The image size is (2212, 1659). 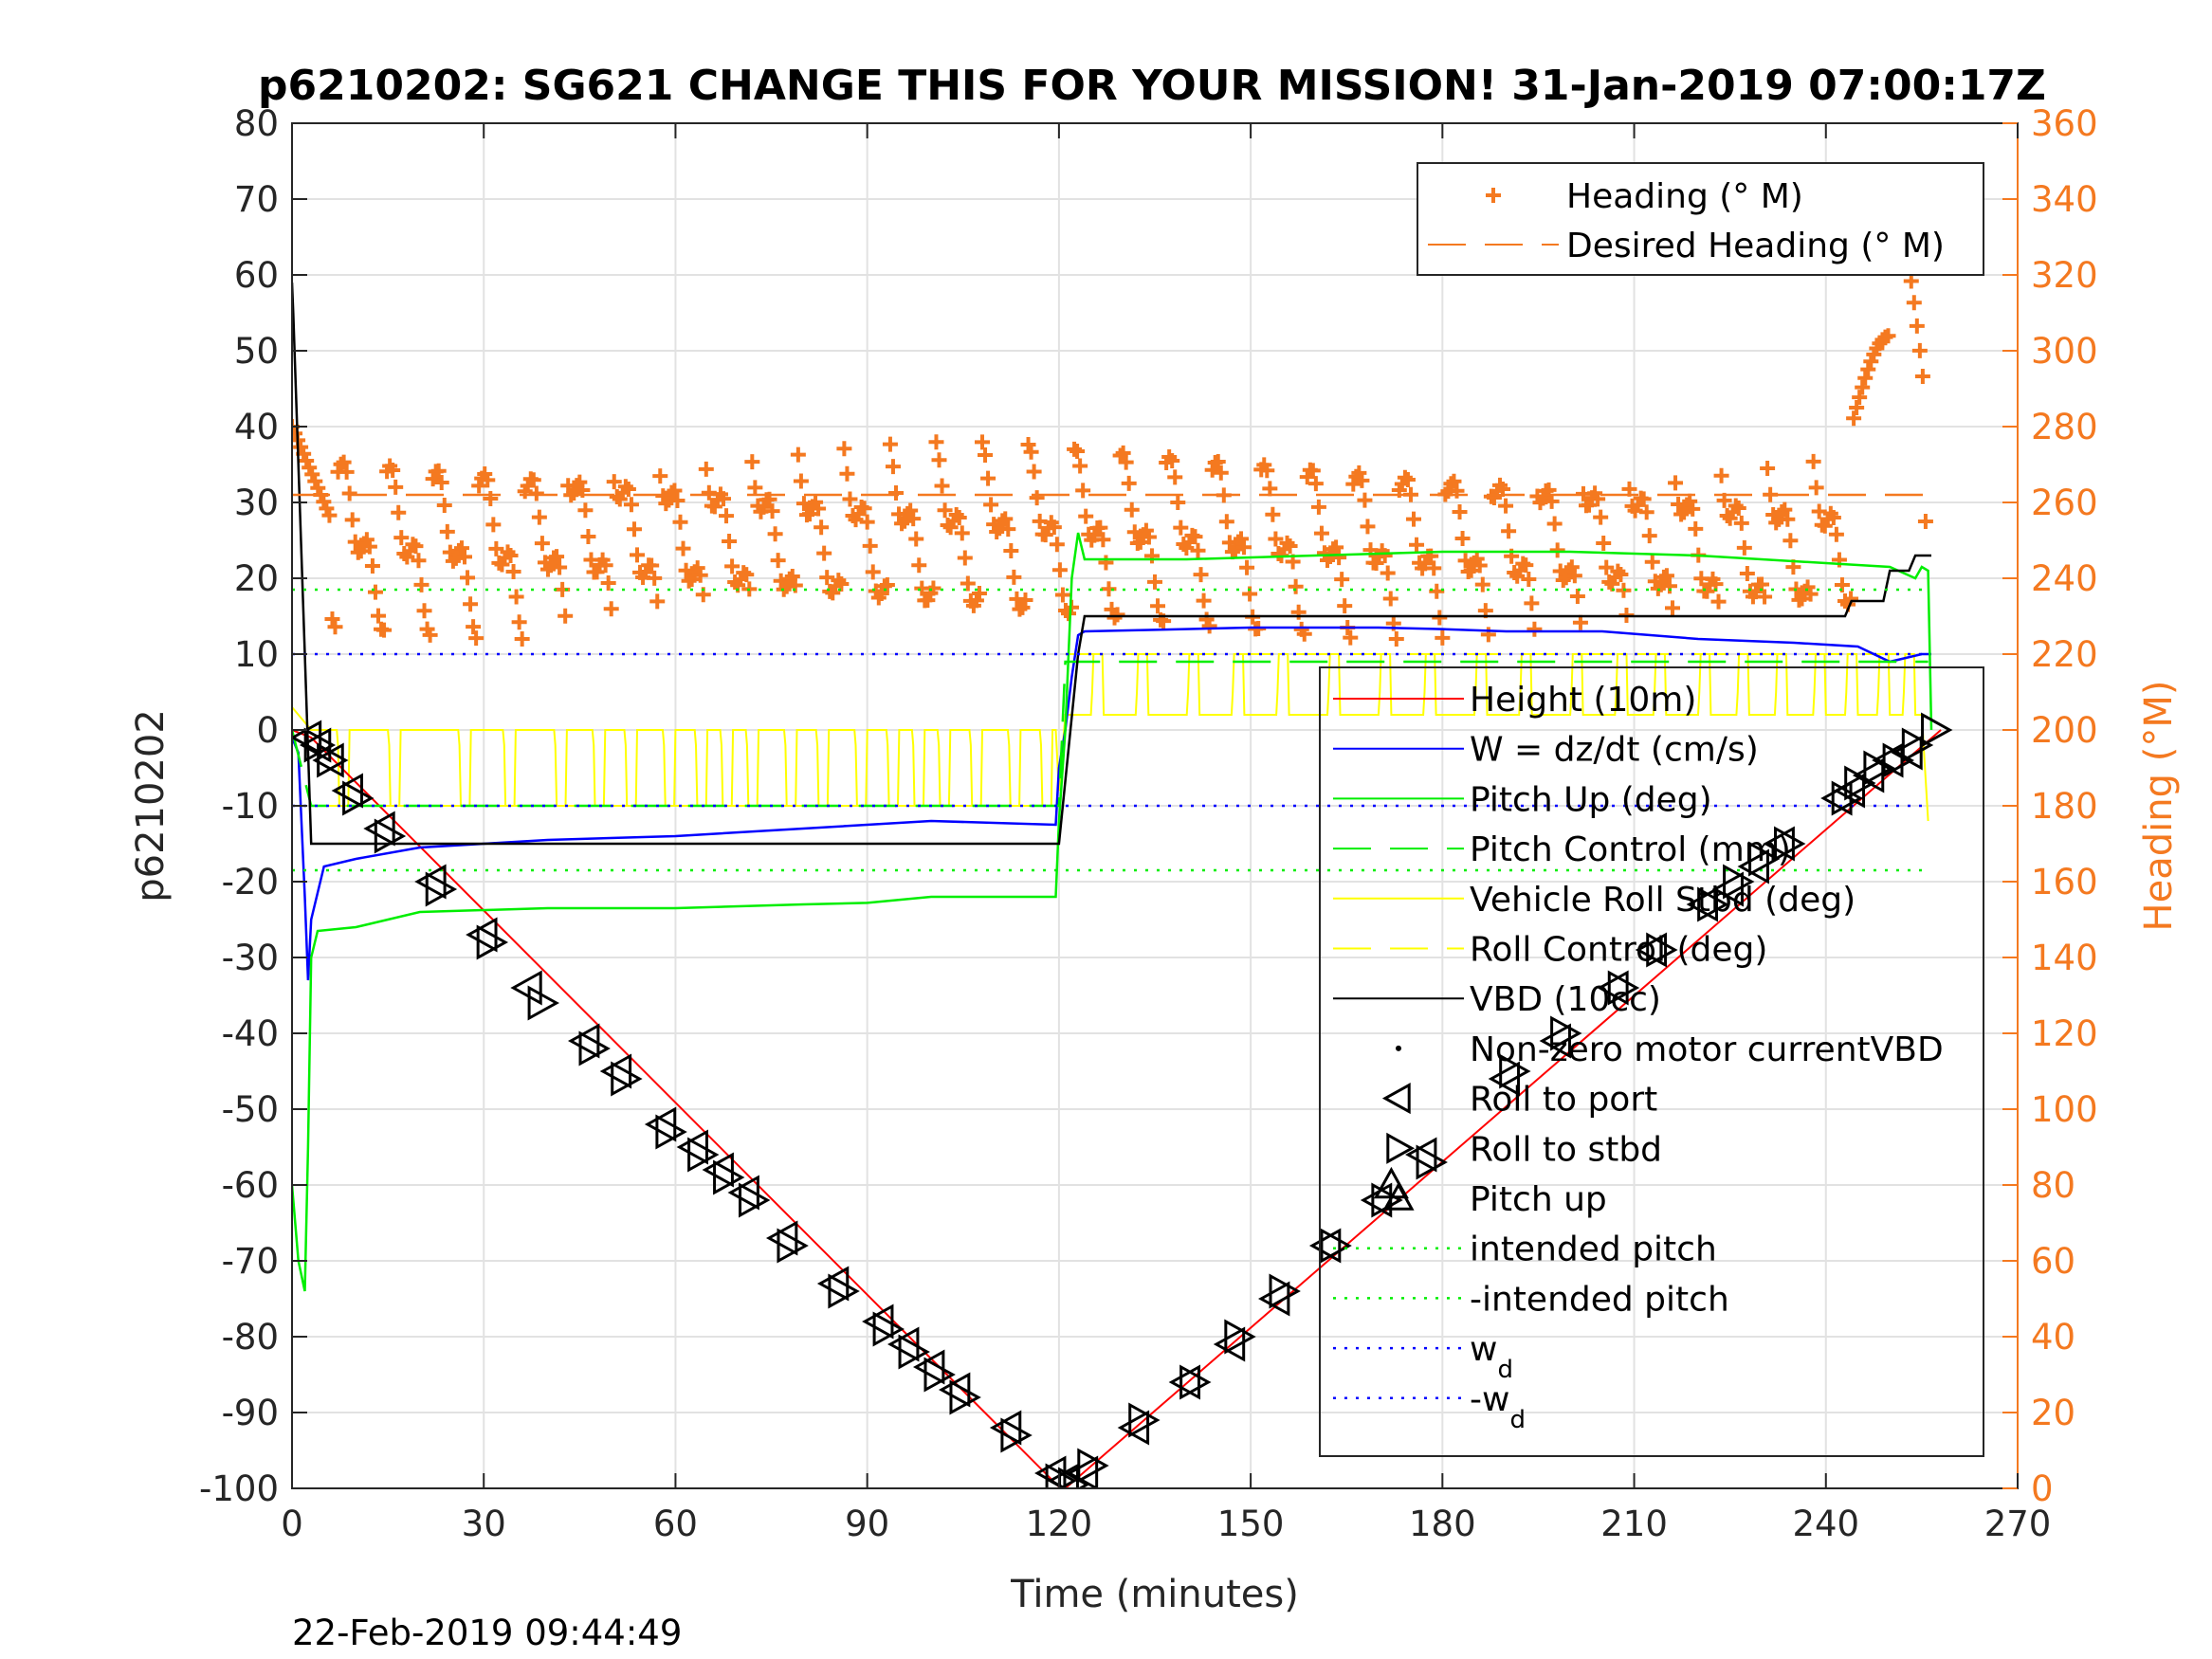 I want to click on y2-tick-label: 40, so click(x=2053, y=1337).